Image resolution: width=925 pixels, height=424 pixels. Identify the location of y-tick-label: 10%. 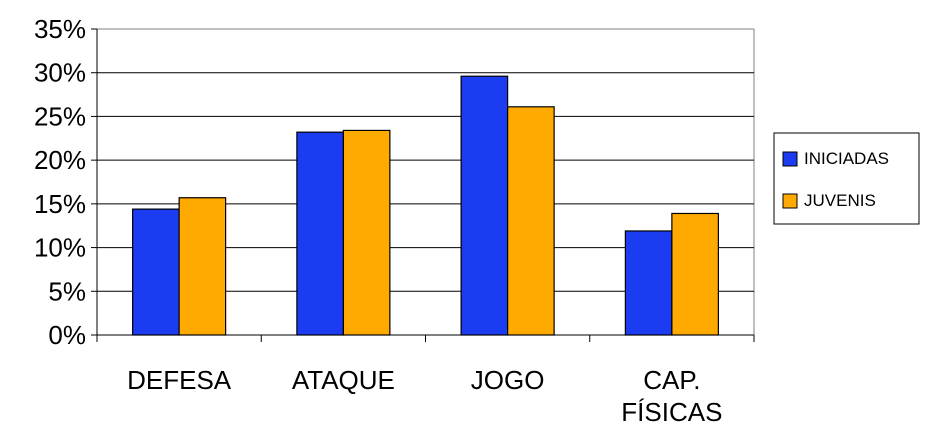
(60, 248).